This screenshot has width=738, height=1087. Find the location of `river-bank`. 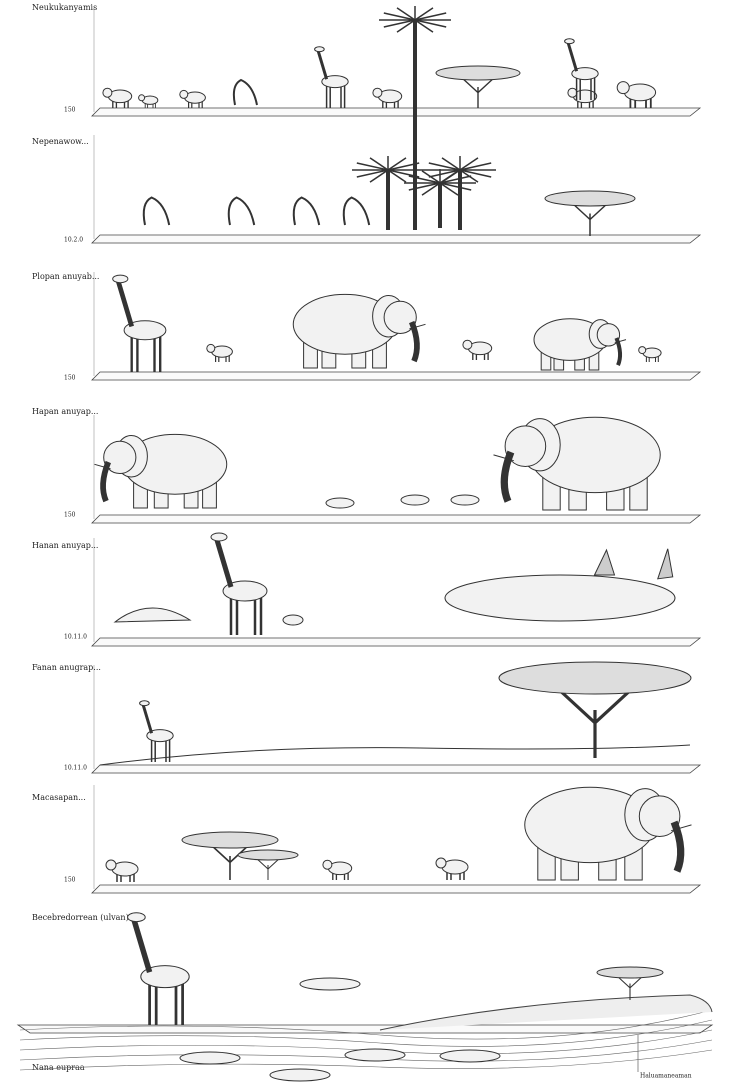

river-bank is located at coordinates (546, 1012).